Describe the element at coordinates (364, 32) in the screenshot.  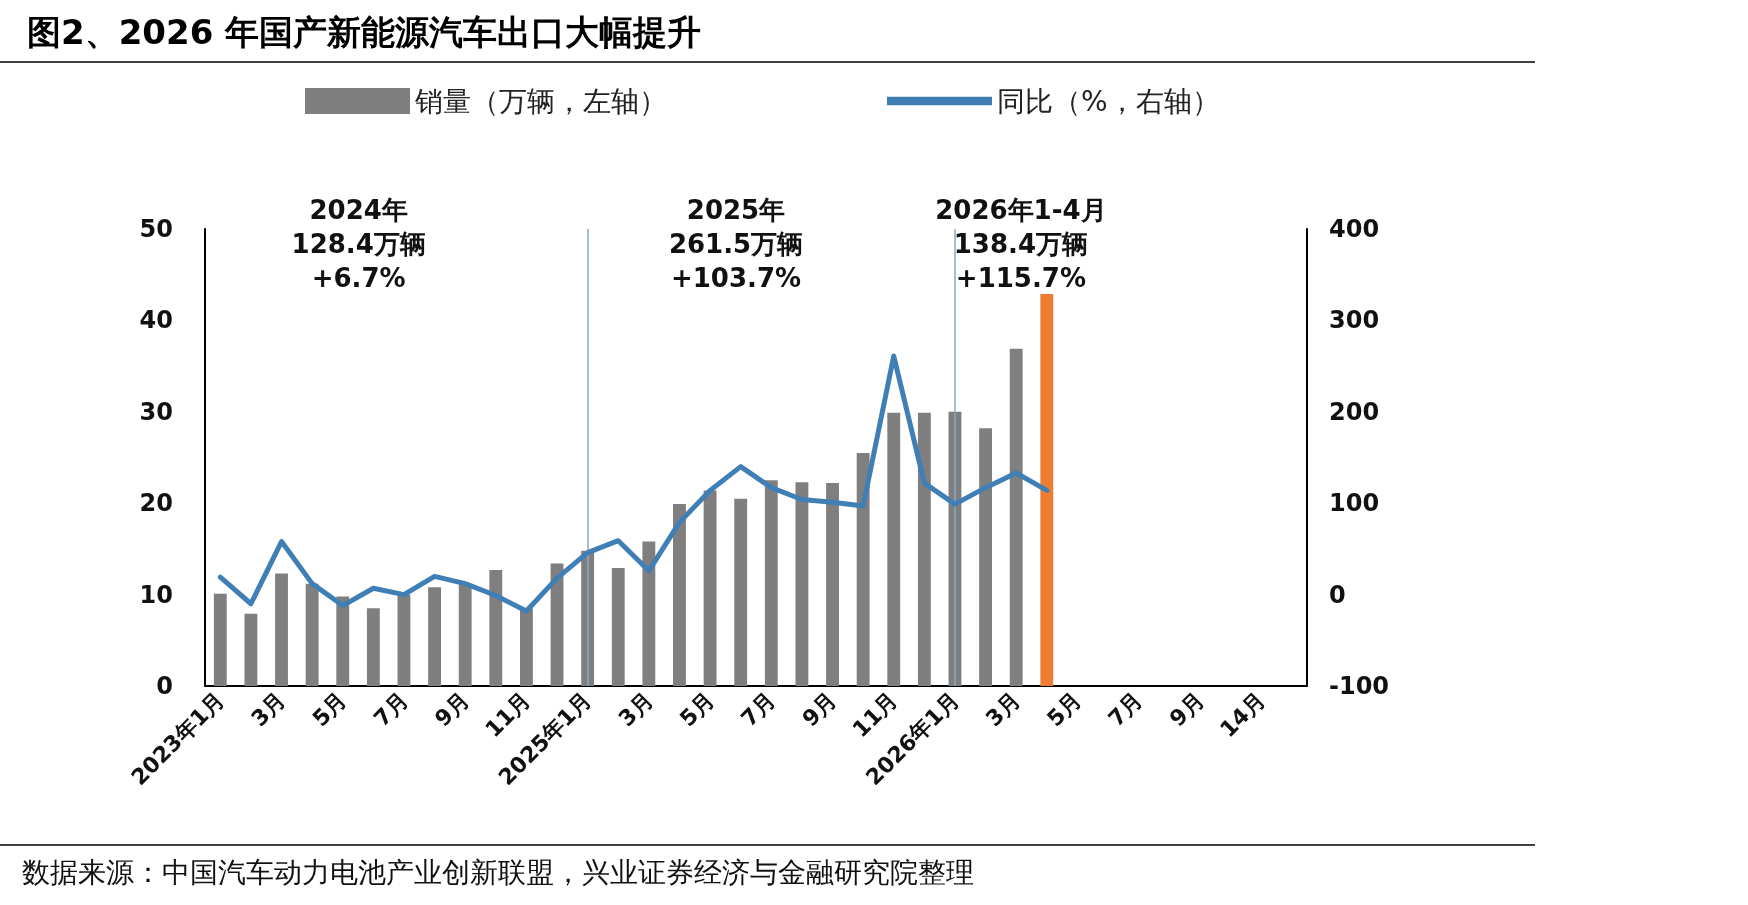
I see `chart-title: 图2、2026 年国产新能源汽车出口大幅提升` at that location.